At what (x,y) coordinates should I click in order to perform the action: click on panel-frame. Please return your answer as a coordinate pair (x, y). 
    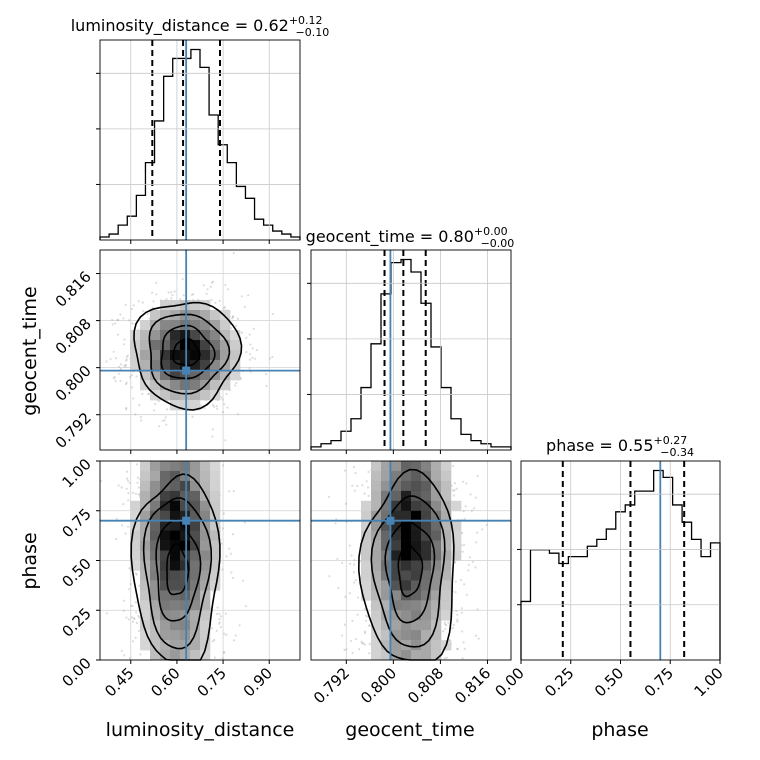
    Looking at the image, I should click on (411, 350).